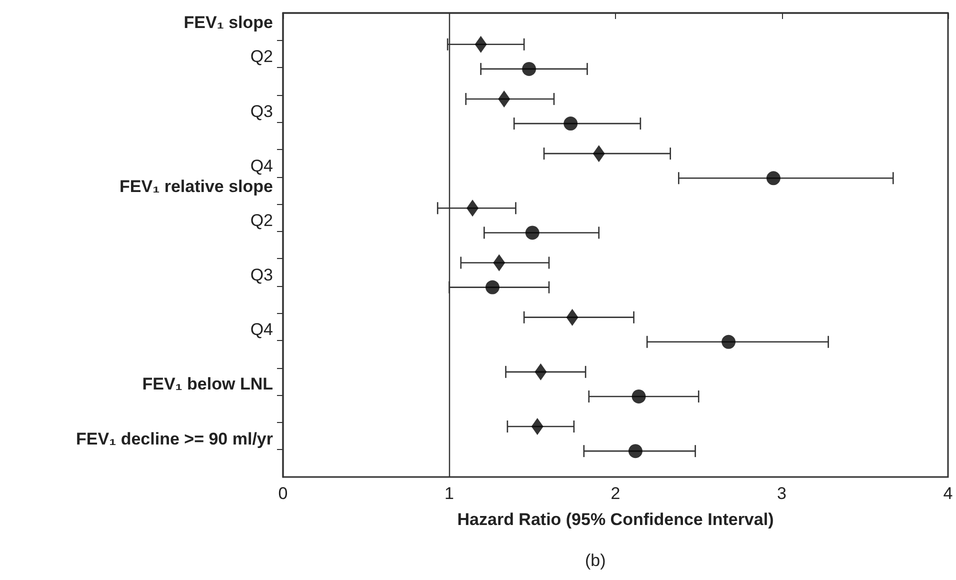 This screenshot has width=956, height=580. What do you see at coordinates (781, 493) in the screenshot?
I see `x-tick-label: 3` at bounding box center [781, 493].